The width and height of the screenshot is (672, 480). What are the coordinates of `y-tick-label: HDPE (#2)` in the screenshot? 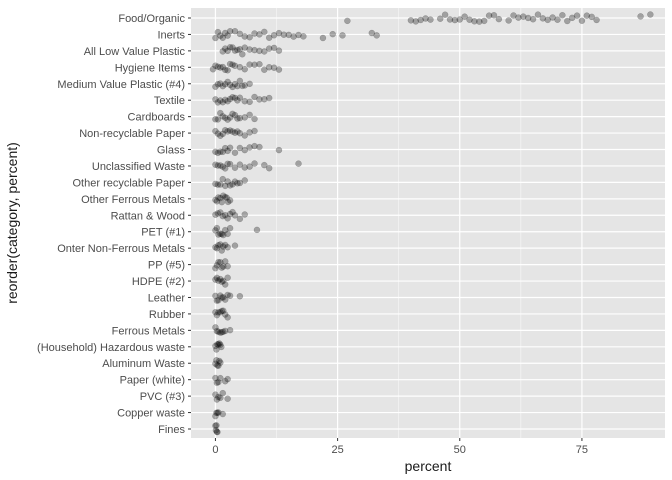 It's located at (158, 282).